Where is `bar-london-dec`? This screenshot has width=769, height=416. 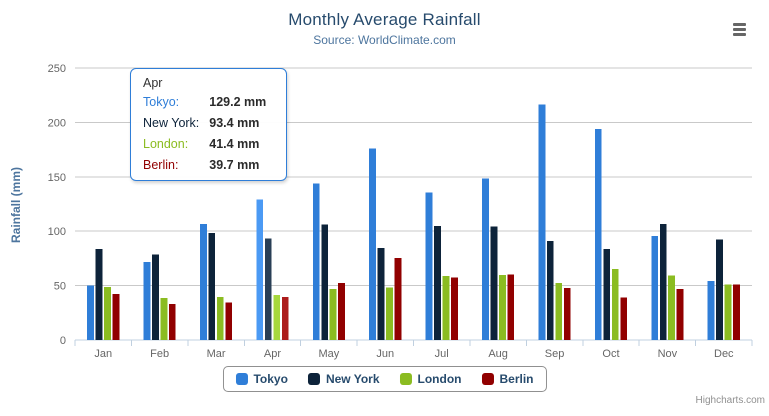 bar-london-dec is located at coordinates (728, 312).